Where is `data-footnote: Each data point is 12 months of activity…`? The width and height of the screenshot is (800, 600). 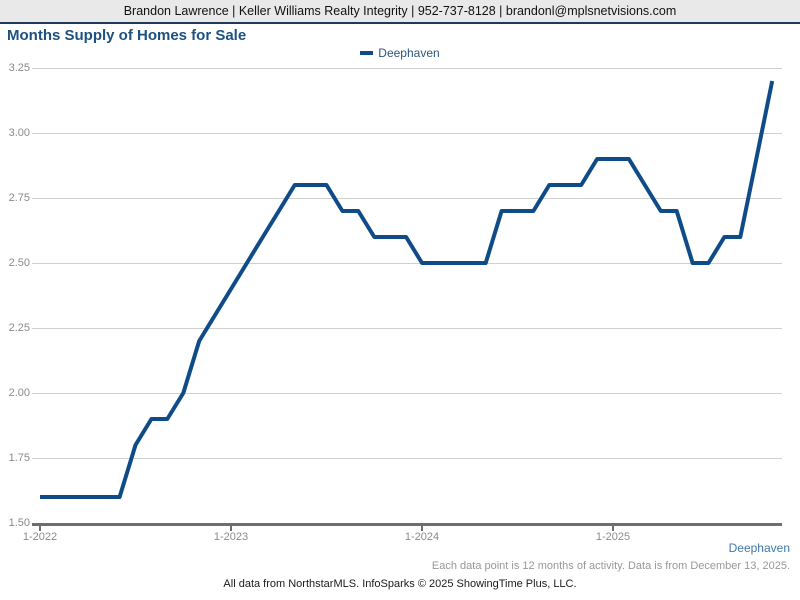 data-footnote: Each data point is 12 months of activity… is located at coordinates (610, 566).